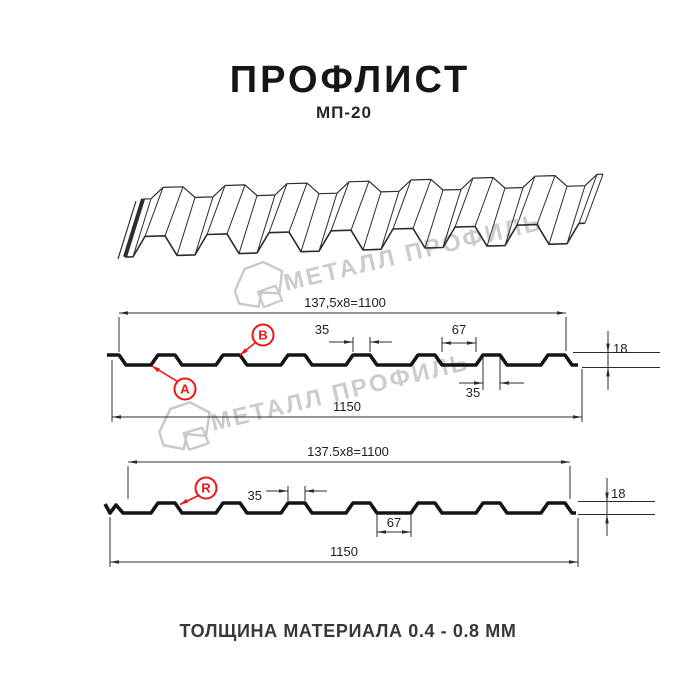 The width and height of the screenshot is (700, 700). What do you see at coordinates (127, 230) in the screenshot?
I see `sheet-thickness-edge` at bounding box center [127, 230].